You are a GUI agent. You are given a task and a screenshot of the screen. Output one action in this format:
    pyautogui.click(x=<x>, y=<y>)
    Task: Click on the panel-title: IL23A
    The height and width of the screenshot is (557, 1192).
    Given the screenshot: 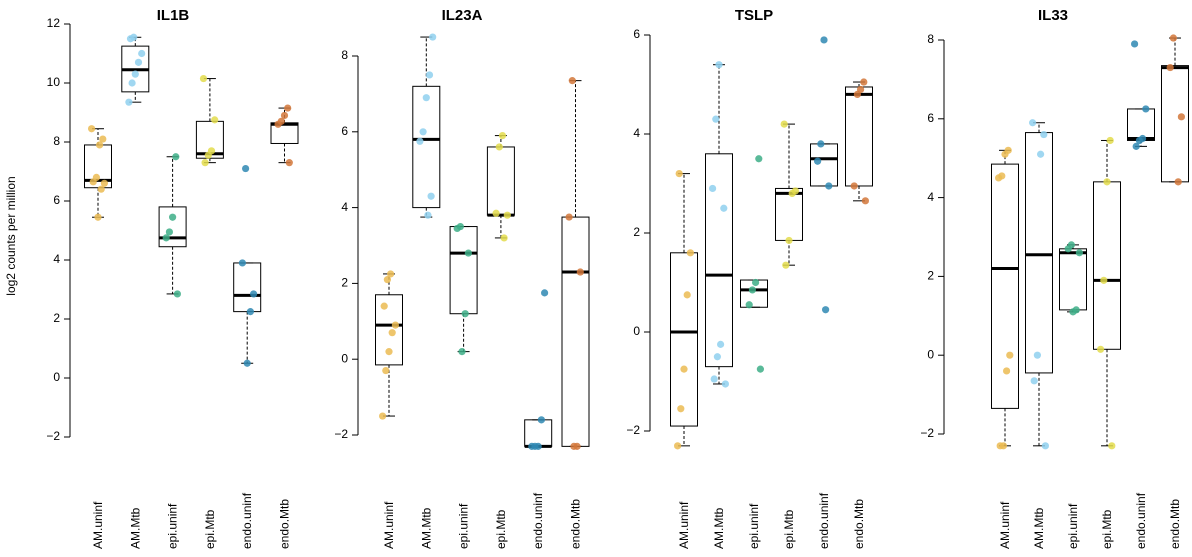 What is the action you would take?
    pyautogui.click(x=462, y=15)
    